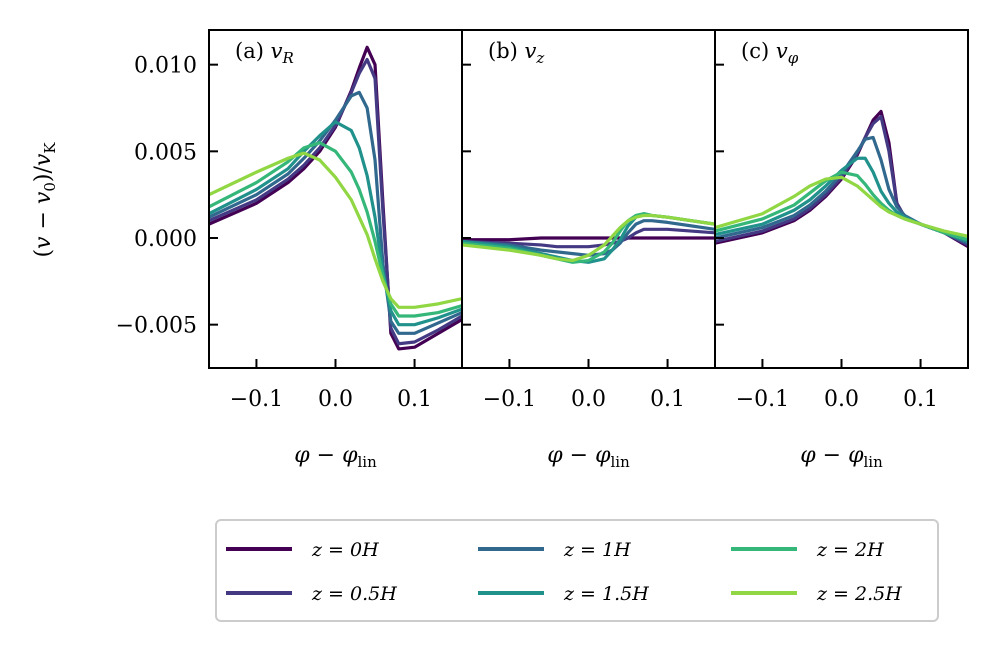  Describe the element at coordinates (606, 594) in the screenshot. I see `legend-label: z = 1.5H` at that location.